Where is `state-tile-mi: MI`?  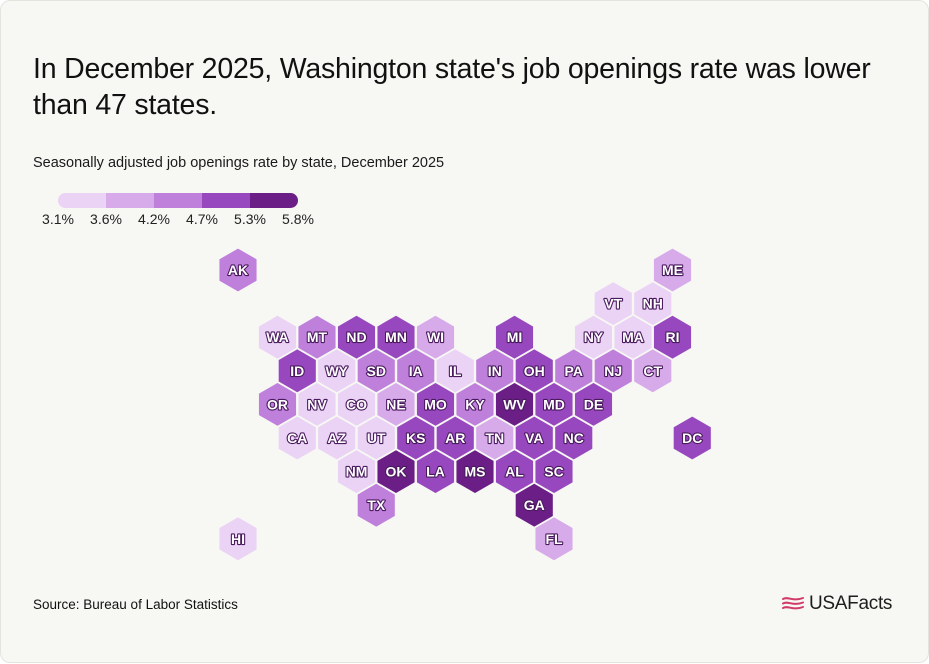 state-tile-mi: MI is located at coordinates (514, 337).